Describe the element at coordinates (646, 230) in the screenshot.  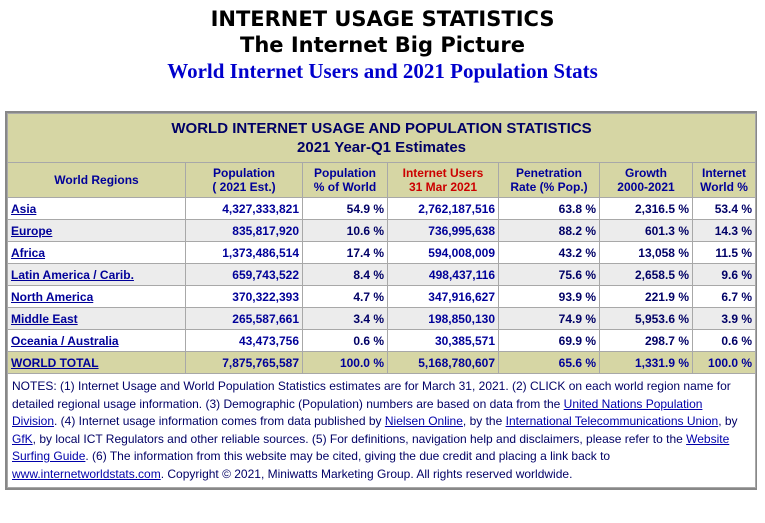
I see `growth-cell: 601.3 %` at that location.